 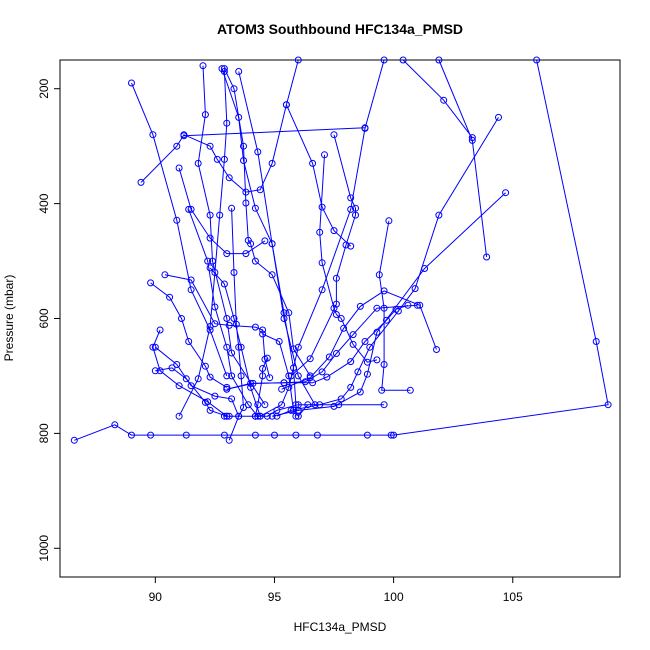 I want to click on y-tick-label: 1000, so click(x=44, y=548).